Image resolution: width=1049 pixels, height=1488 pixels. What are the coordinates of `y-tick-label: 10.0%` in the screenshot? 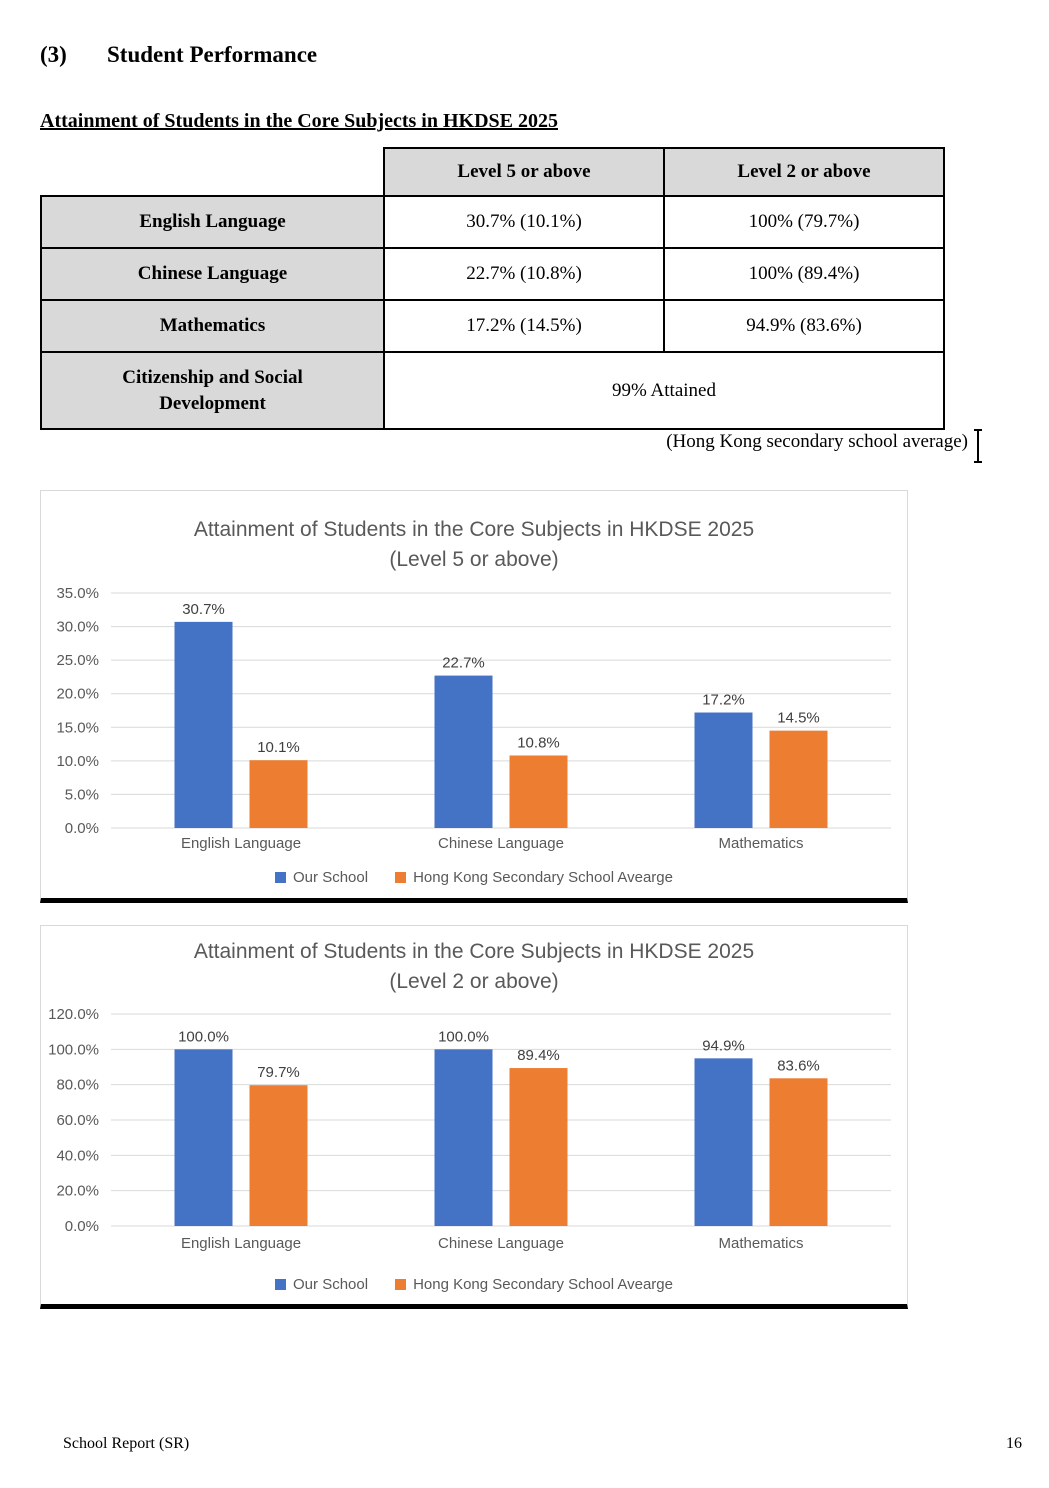 It's located at (77, 761).